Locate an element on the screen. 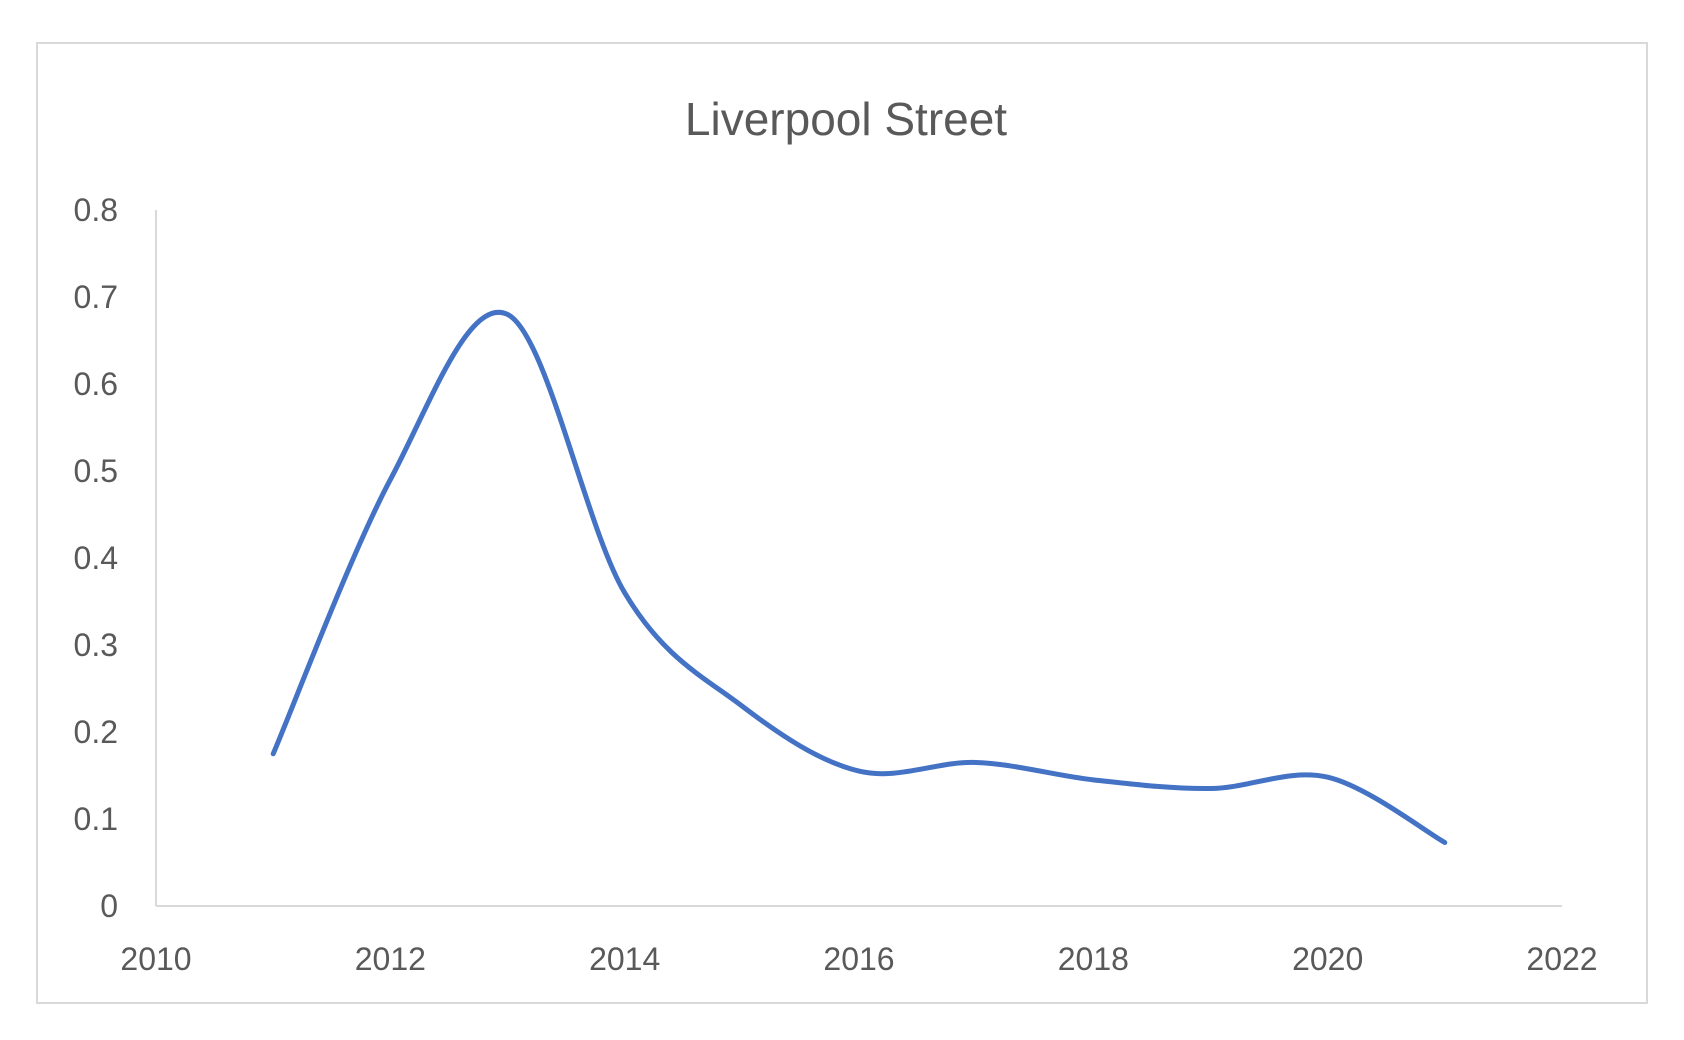 The width and height of the screenshot is (1684, 1040). x-tick-label: 2020 is located at coordinates (1327, 959).